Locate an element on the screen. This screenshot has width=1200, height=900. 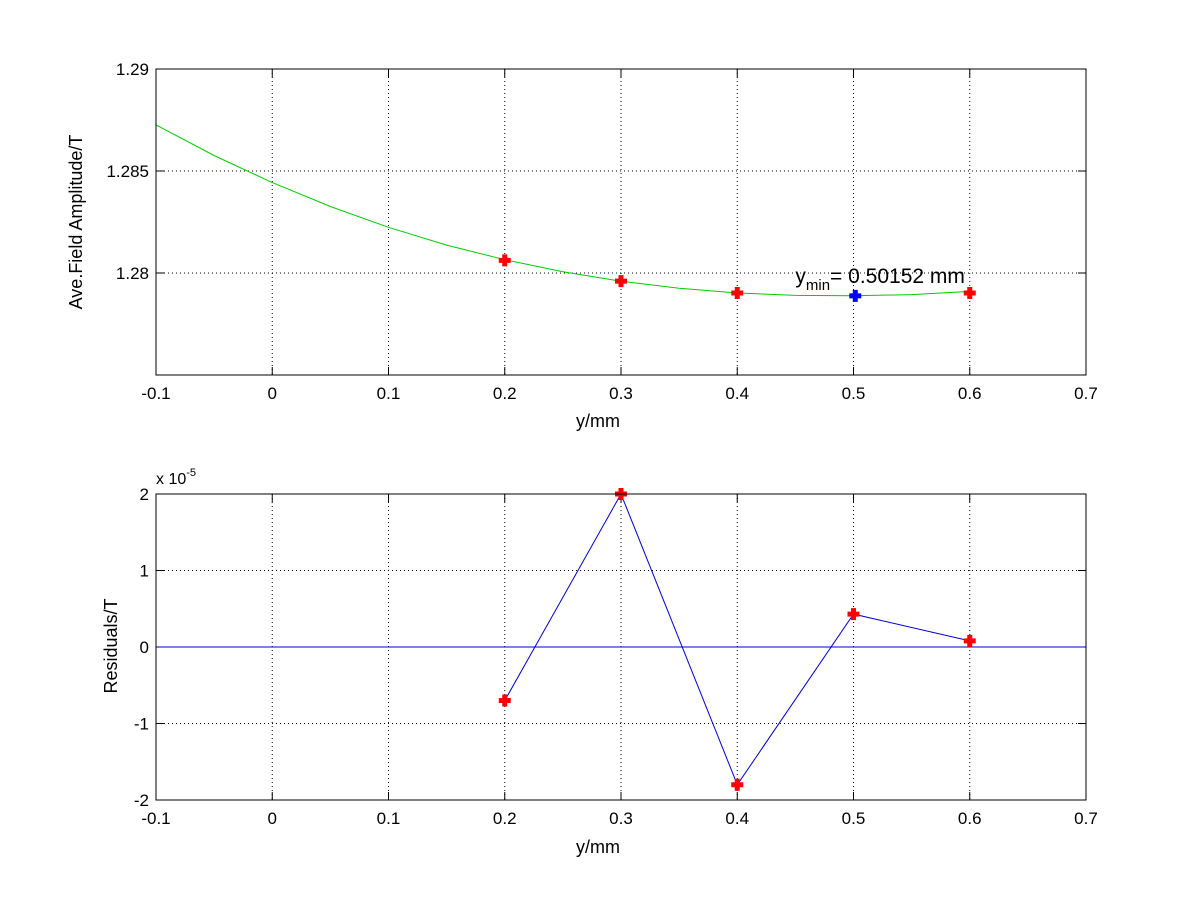
multiplier-base: x 10 is located at coordinates (171, 479).